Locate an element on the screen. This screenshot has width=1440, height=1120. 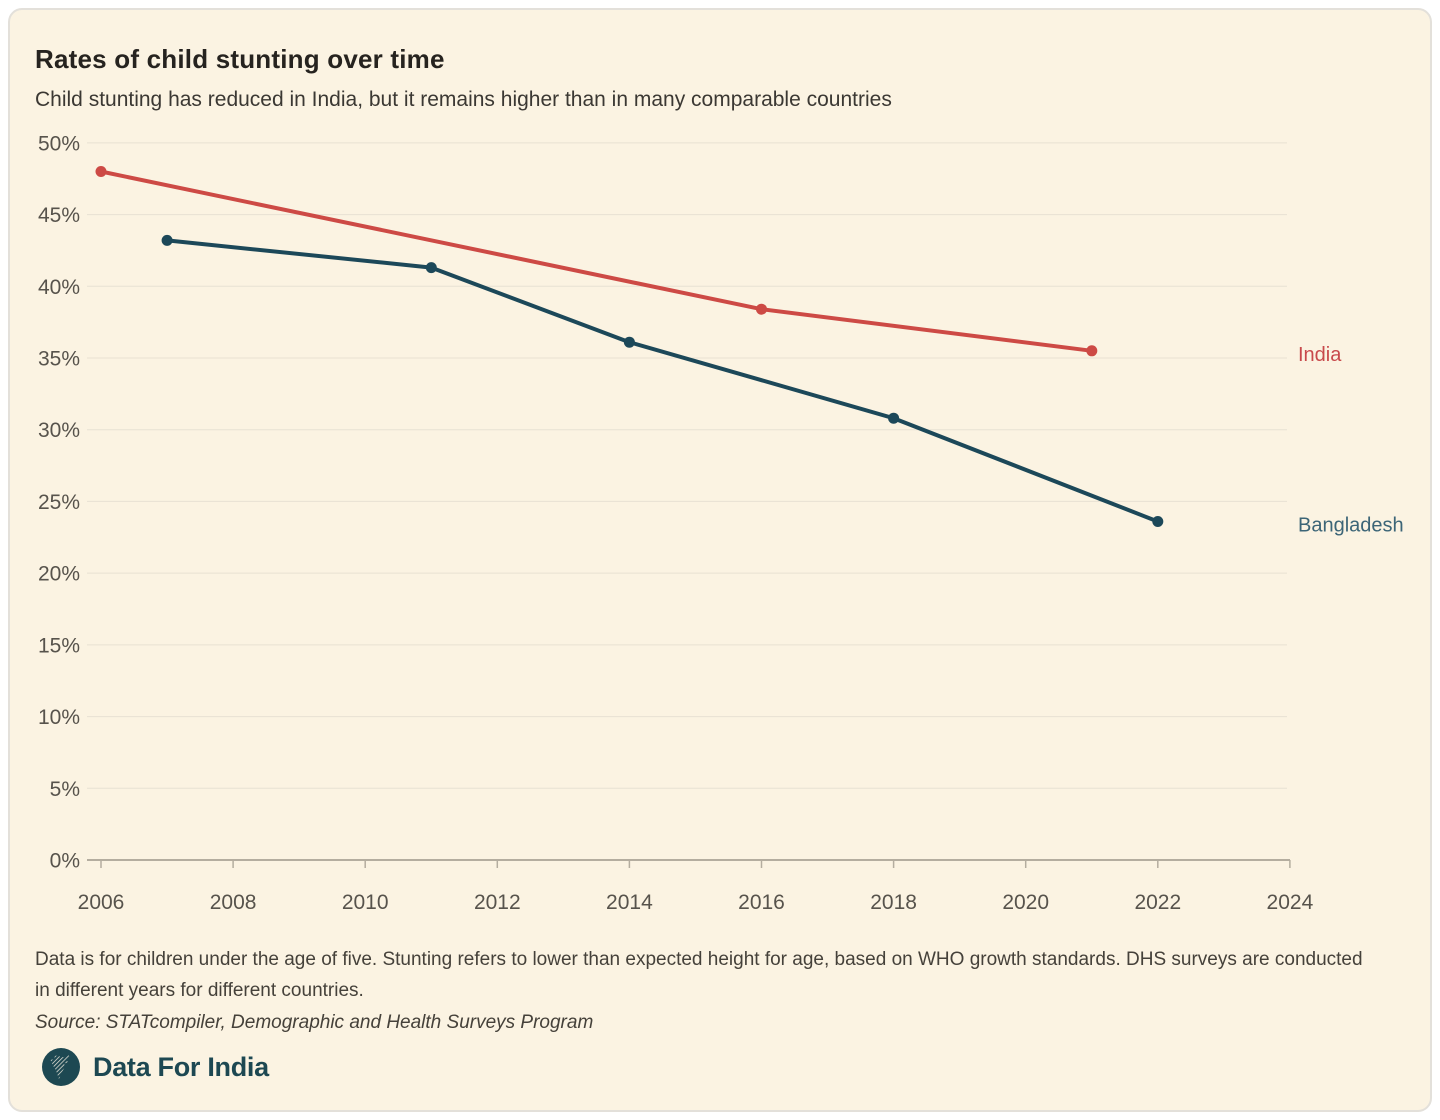
y-tick-label: 25% is located at coordinates (59, 502).